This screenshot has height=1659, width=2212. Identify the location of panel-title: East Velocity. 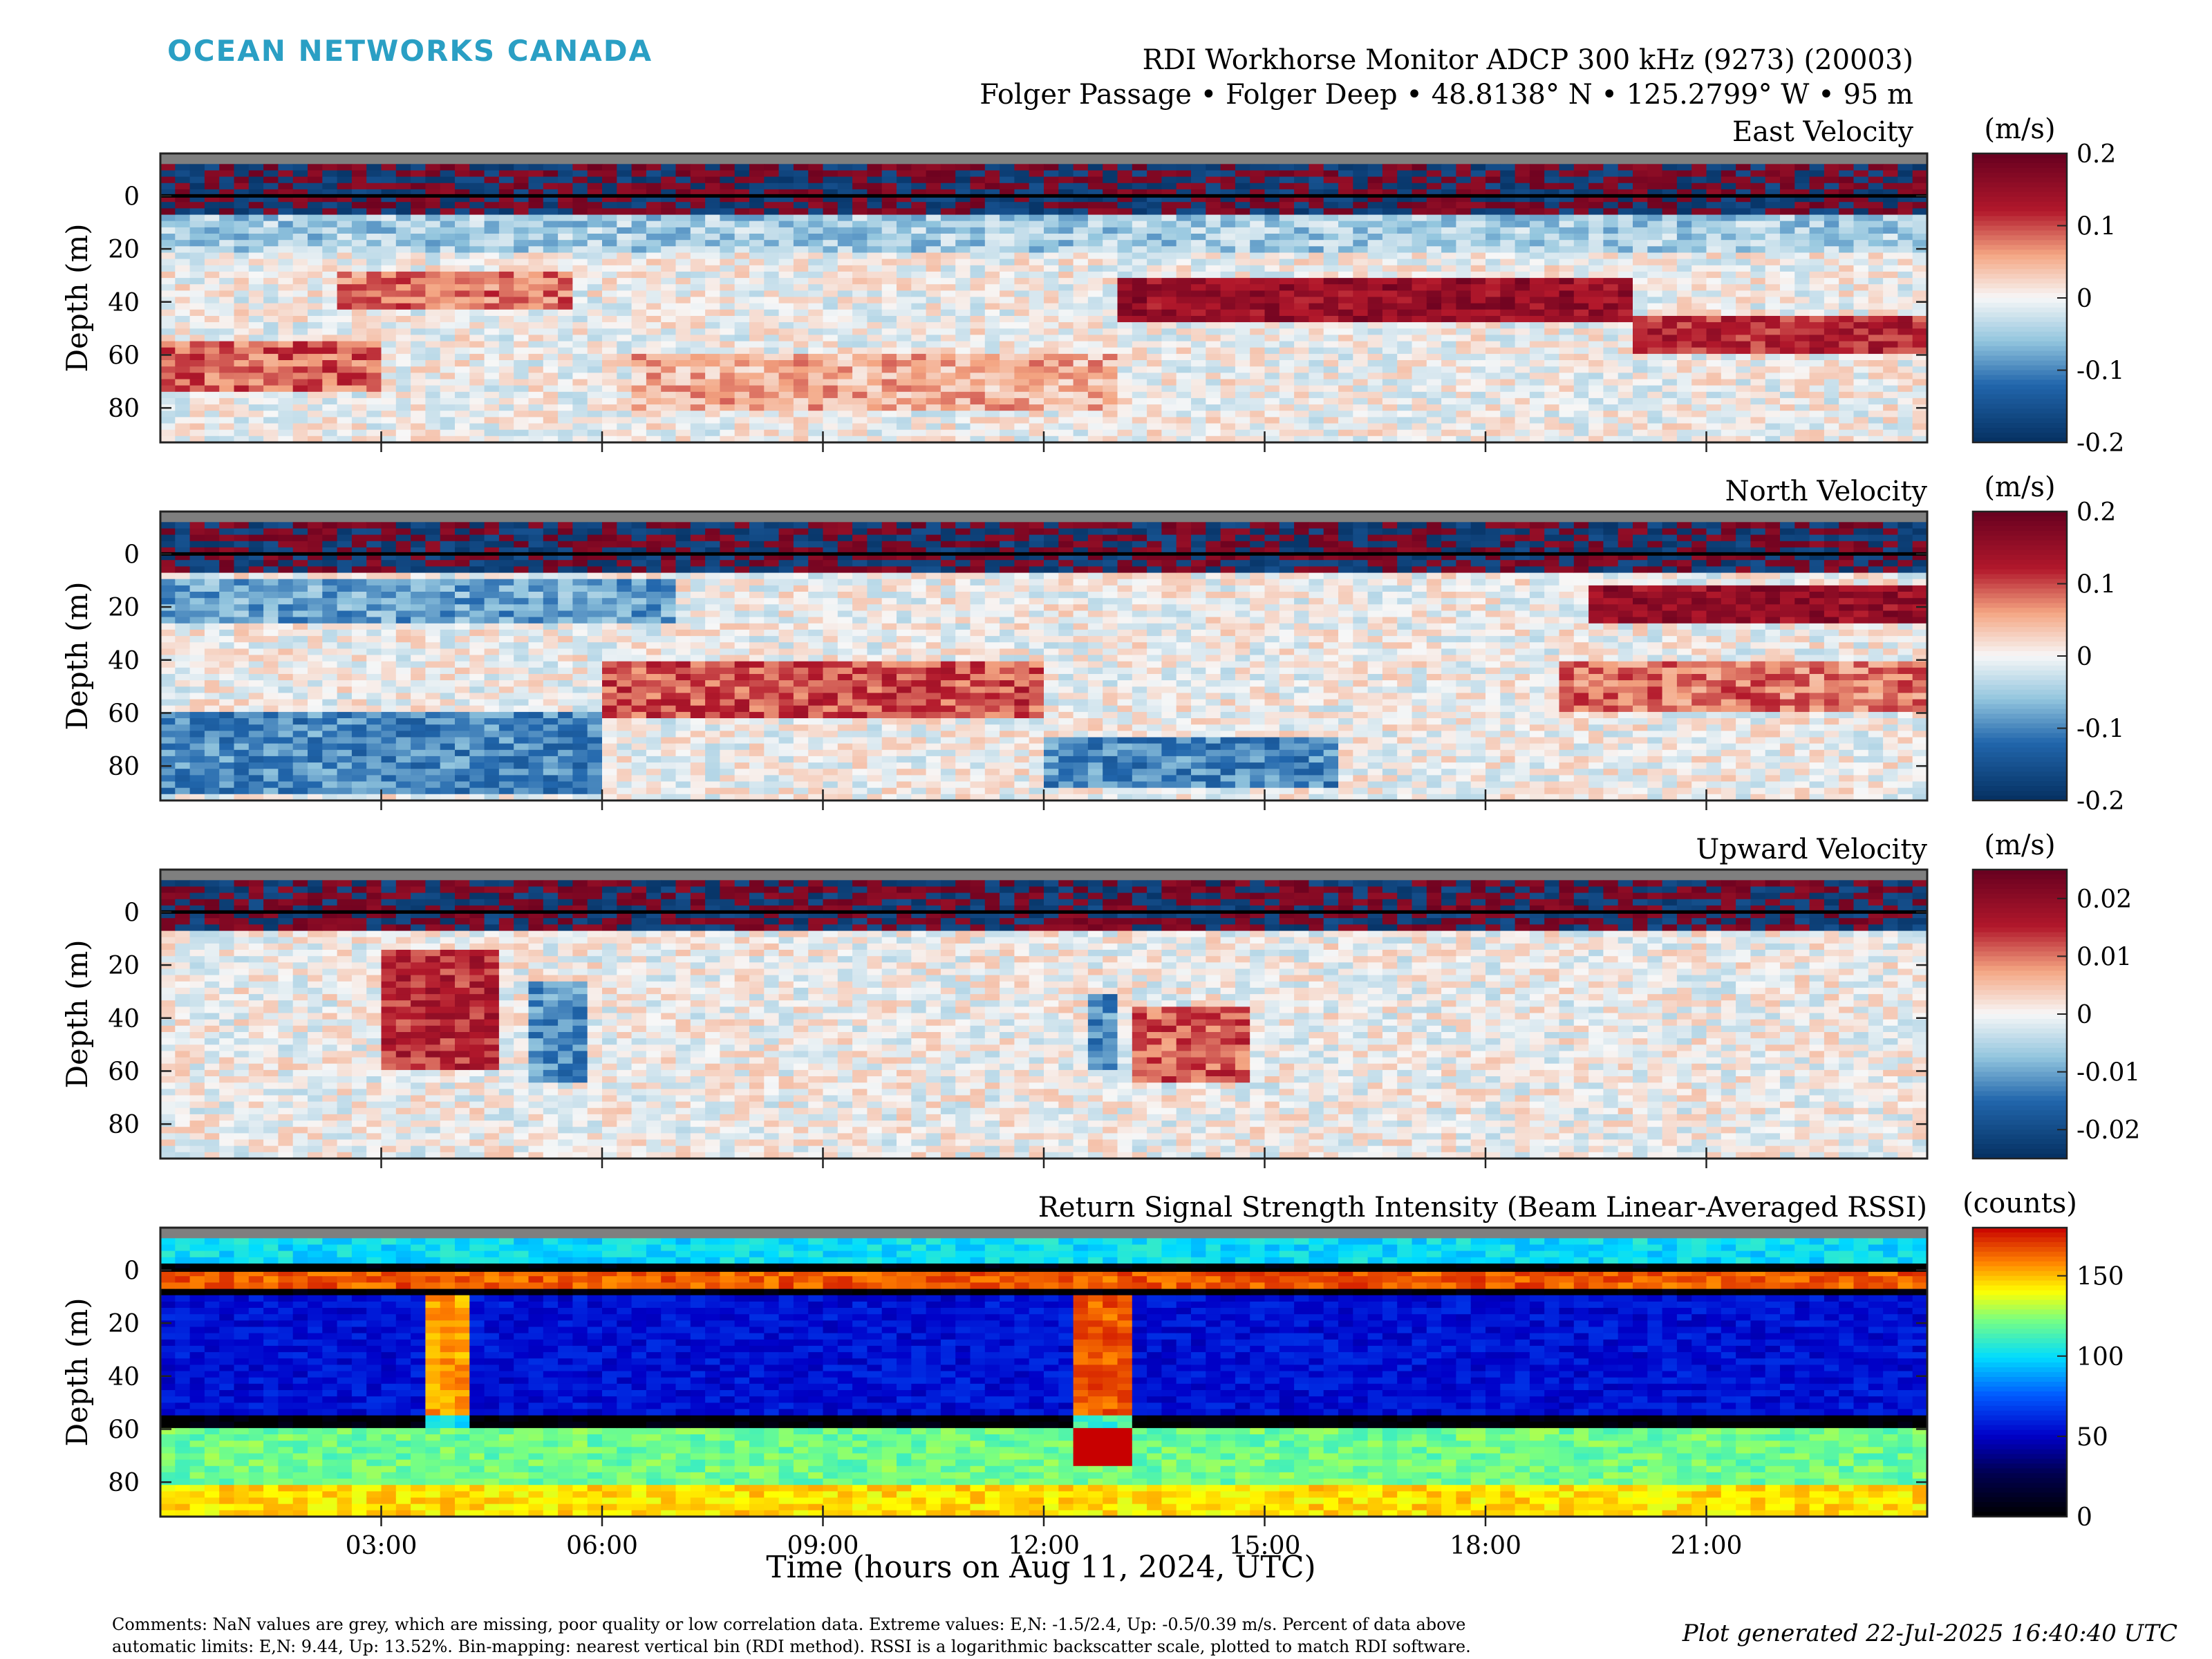
(1822, 132).